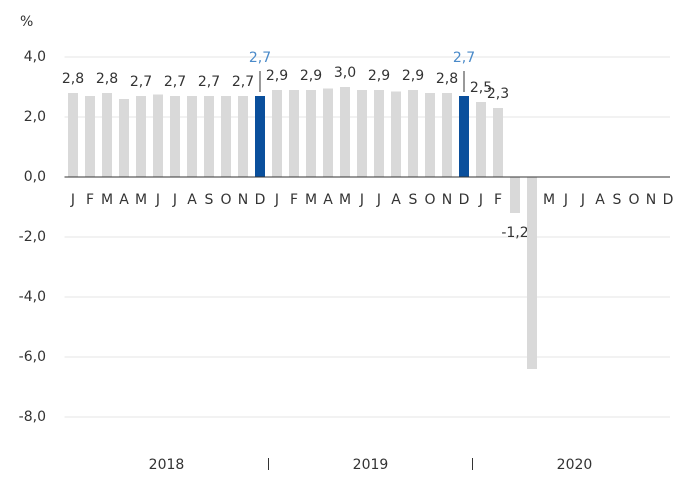 The height and width of the screenshot is (477, 679). Describe the element at coordinates (32, 417) in the screenshot. I see `y-tick-label: -8,0` at that location.